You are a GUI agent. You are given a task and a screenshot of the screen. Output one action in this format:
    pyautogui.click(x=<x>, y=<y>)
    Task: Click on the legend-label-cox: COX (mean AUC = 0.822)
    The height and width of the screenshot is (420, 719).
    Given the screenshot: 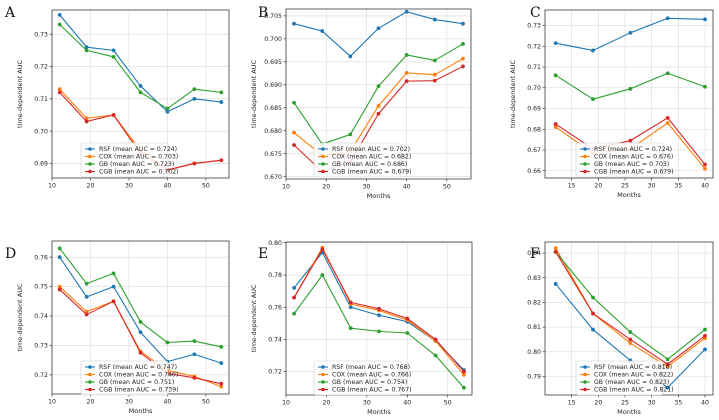 What is the action you would take?
    pyautogui.click(x=633, y=375)
    